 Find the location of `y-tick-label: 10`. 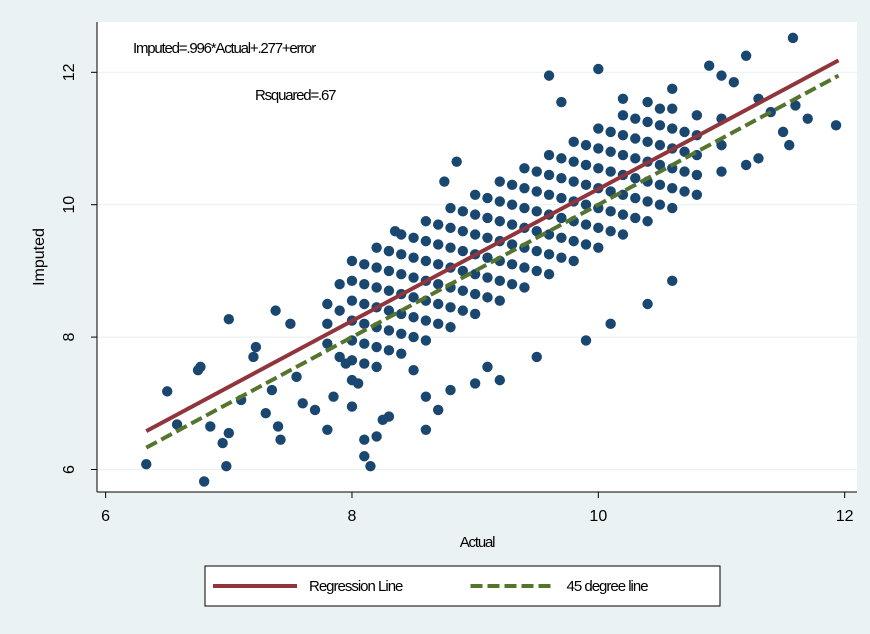

y-tick-label: 10 is located at coordinates (69, 205).